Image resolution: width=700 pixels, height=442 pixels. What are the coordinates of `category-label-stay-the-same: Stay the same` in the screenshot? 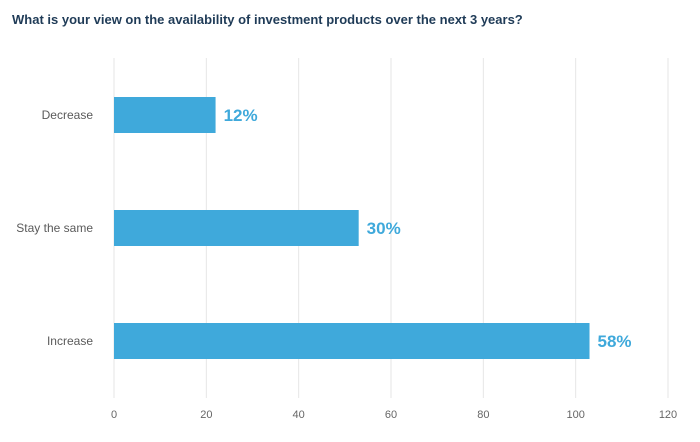 It's located at (54, 228).